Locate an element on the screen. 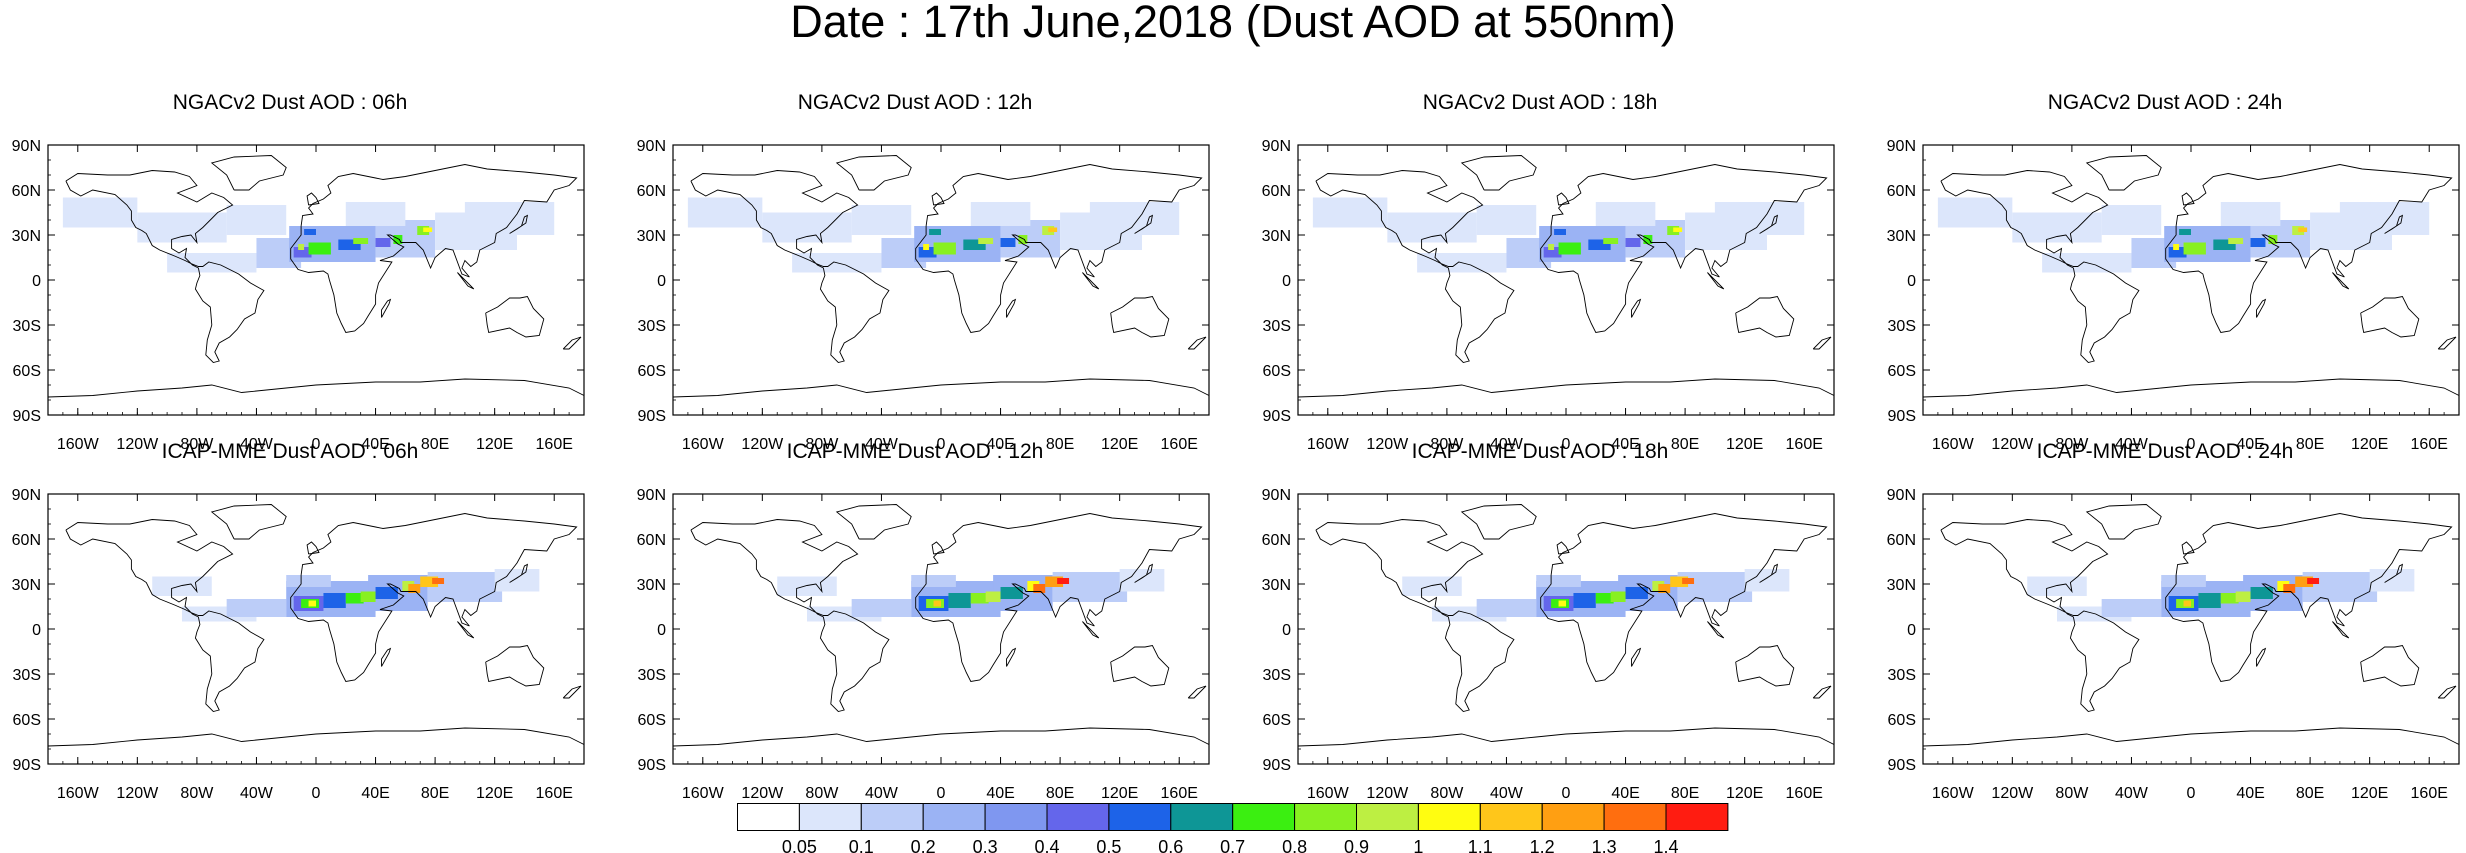 The image size is (2466, 853). colorbar-label: 0.2 is located at coordinates (923, 845).